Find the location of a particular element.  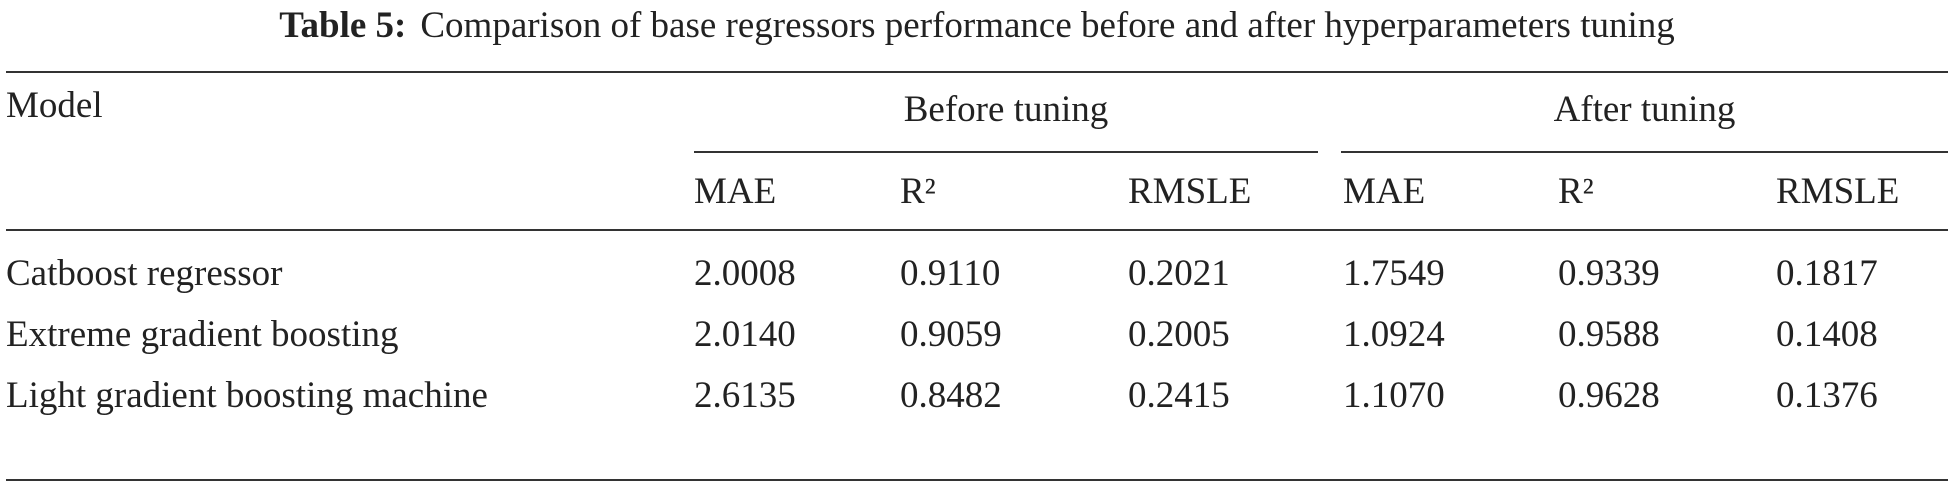

cell: 1.0924 is located at coordinates (1394, 334).